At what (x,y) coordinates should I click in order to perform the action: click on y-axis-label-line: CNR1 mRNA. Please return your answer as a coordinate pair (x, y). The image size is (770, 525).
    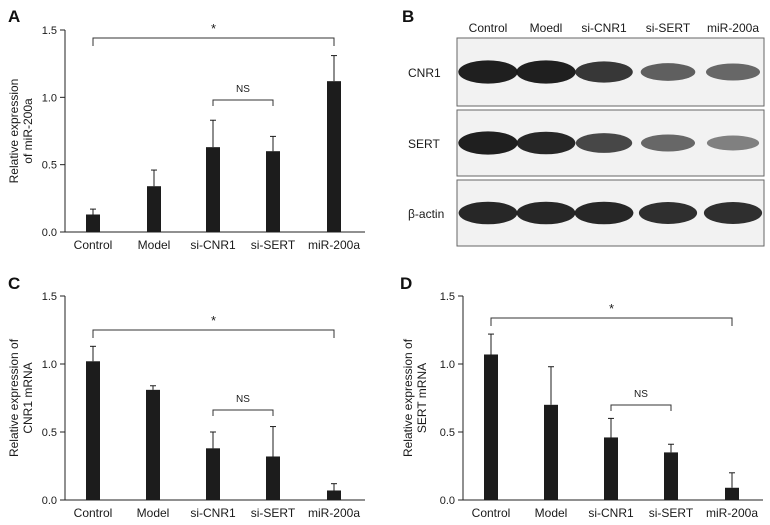
    Looking at the image, I should click on (28, 397).